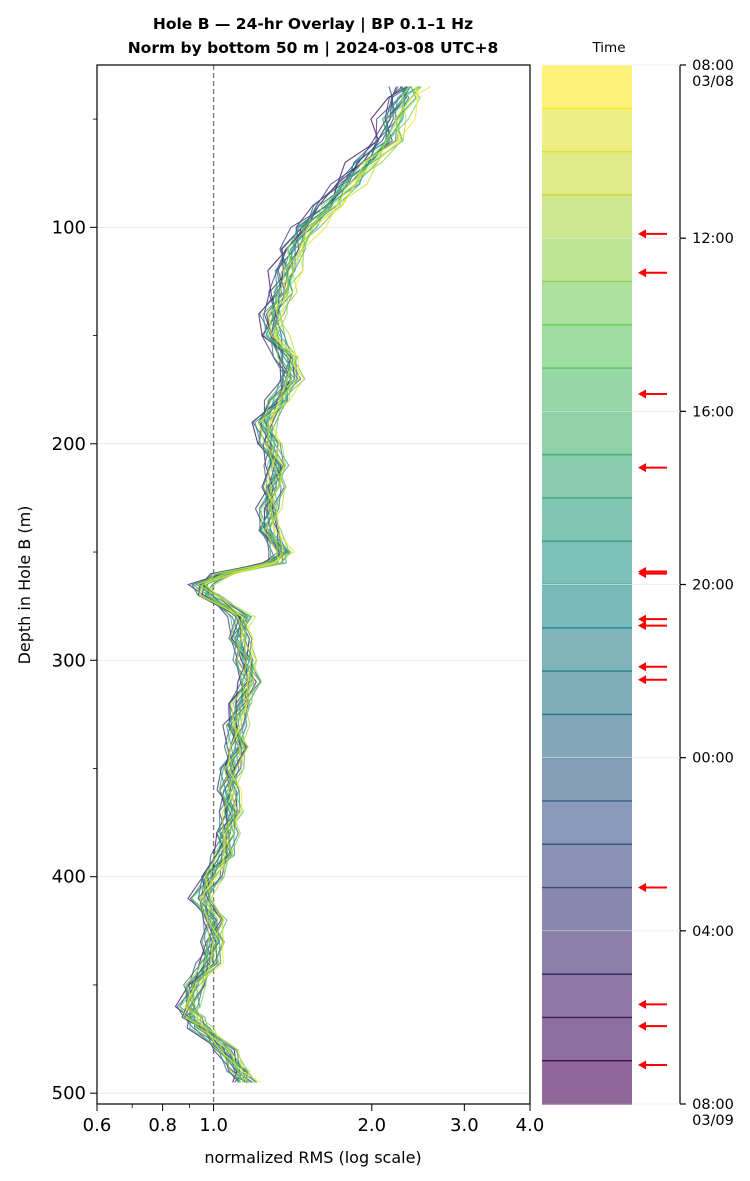 This screenshot has height=1181, width=750. What do you see at coordinates (713, 932) in the screenshot?
I see `colorbar-tick-label: 04:00` at bounding box center [713, 932].